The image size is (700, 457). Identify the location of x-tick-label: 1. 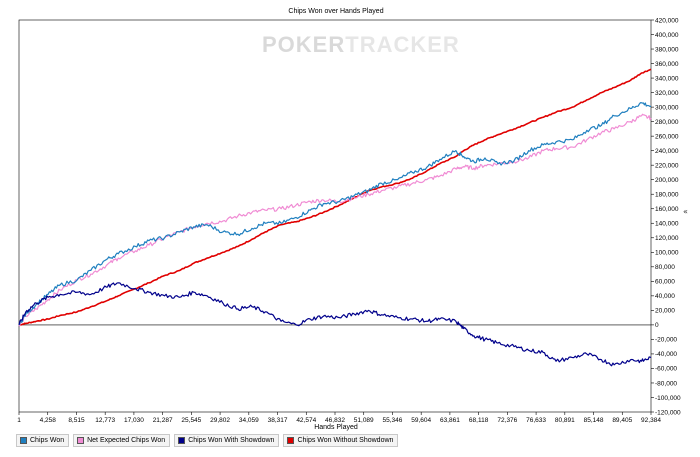
(19, 420).